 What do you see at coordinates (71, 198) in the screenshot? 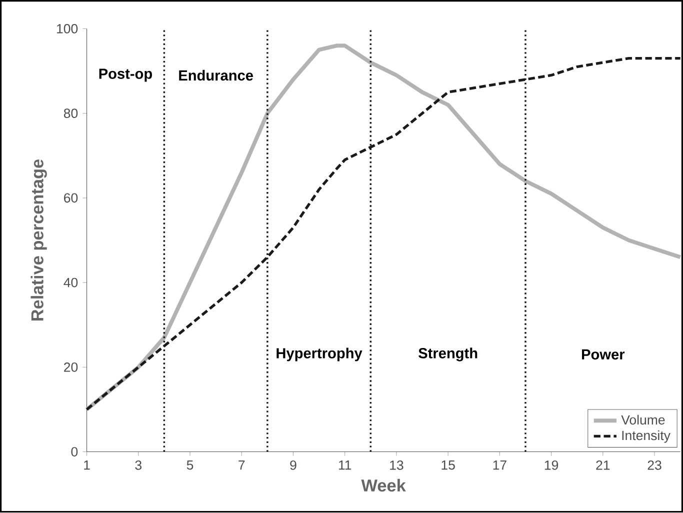
I see `y-tick-label: 60` at bounding box center [71, 198].